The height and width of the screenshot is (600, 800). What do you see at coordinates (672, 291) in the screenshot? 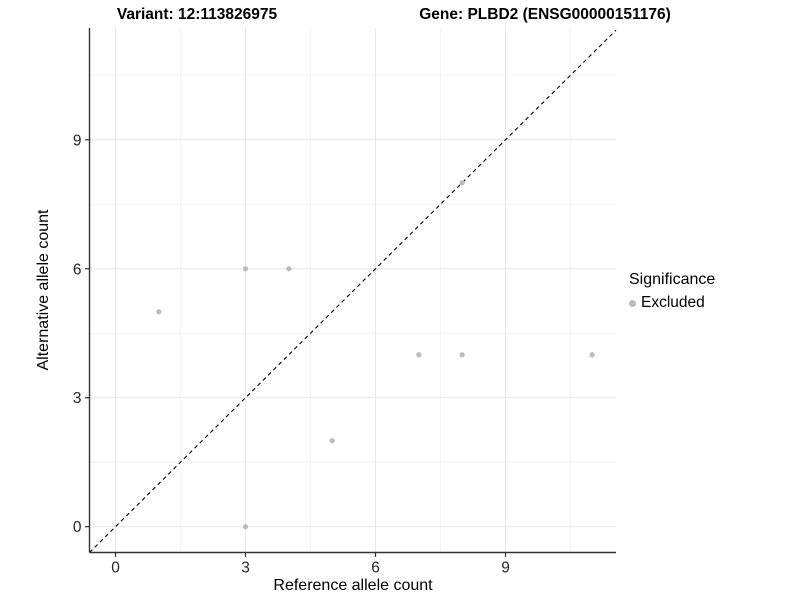
I see `legend: Significance Excluded` at bounding box center [672, 291].